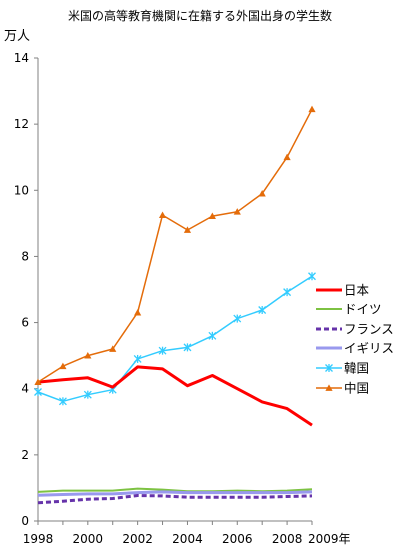  What do you see at coordinates (287, 539) in the screenshot?
I see `x-tick-label: 2008` at bounding box center [287, 539].